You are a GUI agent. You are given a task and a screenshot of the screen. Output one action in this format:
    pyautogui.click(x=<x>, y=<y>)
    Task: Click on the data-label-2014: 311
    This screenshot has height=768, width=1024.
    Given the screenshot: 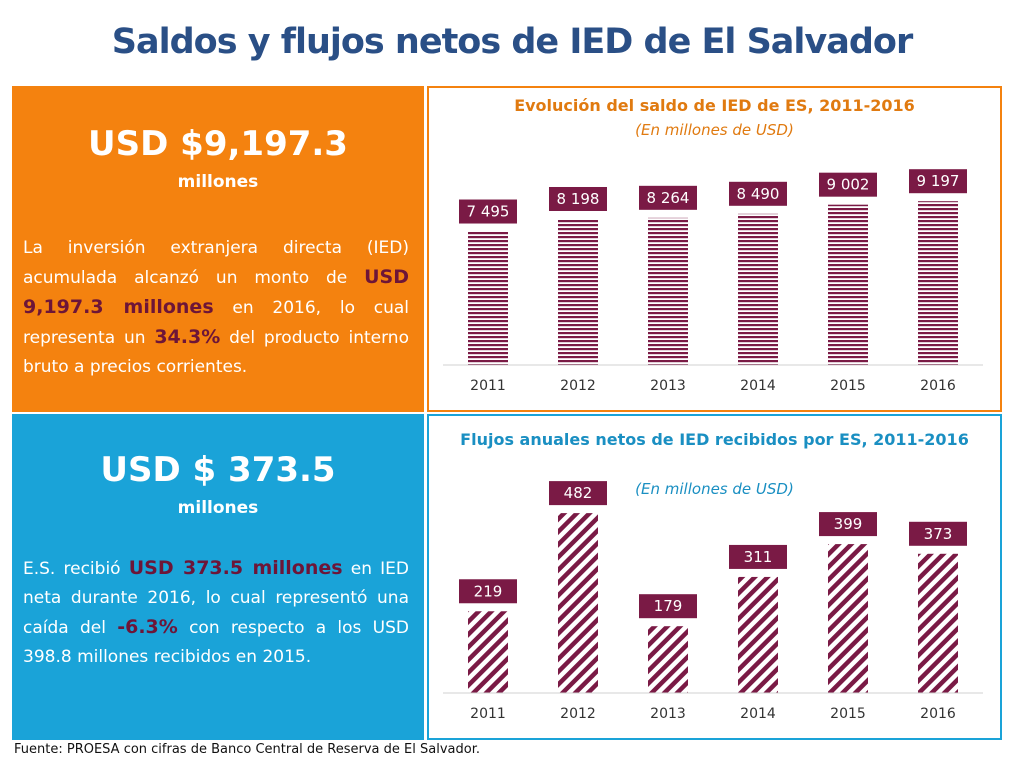 What is the action you would take?
    pyautogui.click(x=758, y=557)
    